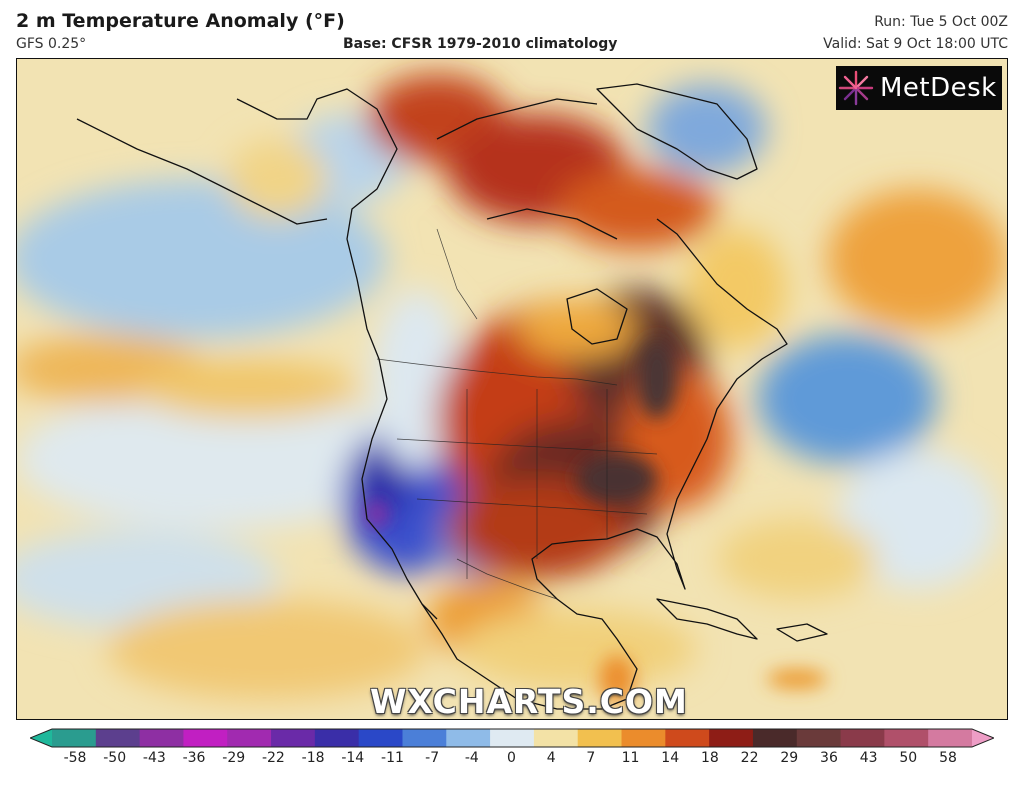  I want to click on colorbar-tick-label: 22, so click(749, 758).